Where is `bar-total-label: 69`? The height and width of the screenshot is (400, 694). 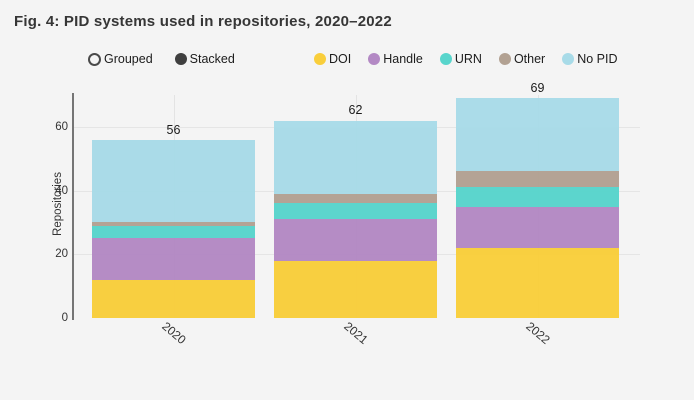 bar-total-label: 69 is located at coordinates (537, 88).